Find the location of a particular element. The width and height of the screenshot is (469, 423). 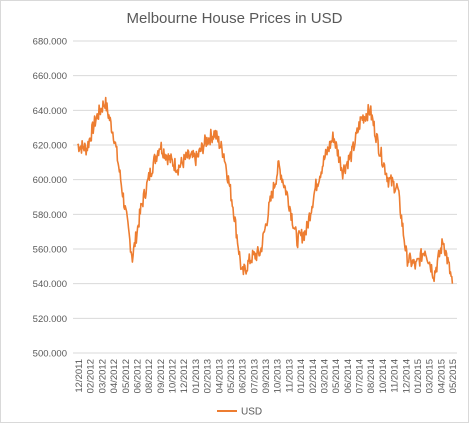

x-tick-label: 07/2013 is located at coordinates (254, 376).